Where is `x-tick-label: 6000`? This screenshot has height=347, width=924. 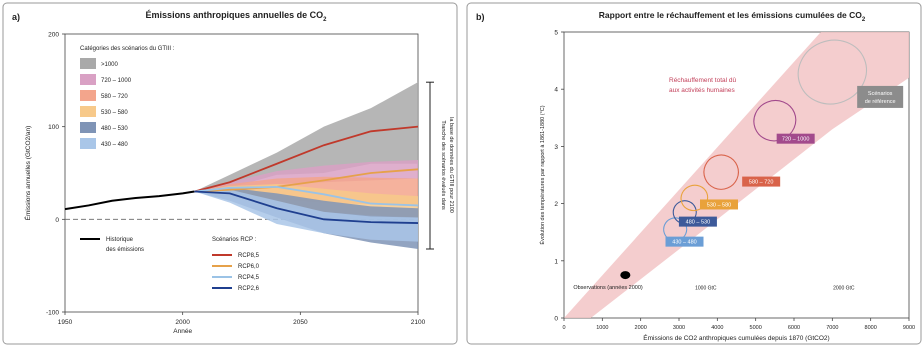 x-tick-label: 6000 is located at coordinates (794, 328).